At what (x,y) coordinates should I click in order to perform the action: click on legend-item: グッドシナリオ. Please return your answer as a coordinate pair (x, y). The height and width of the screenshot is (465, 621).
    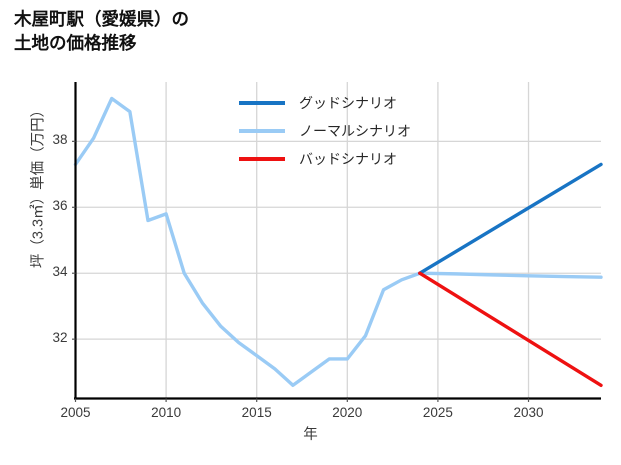
    Looking at the image, I should click on (354, 103).